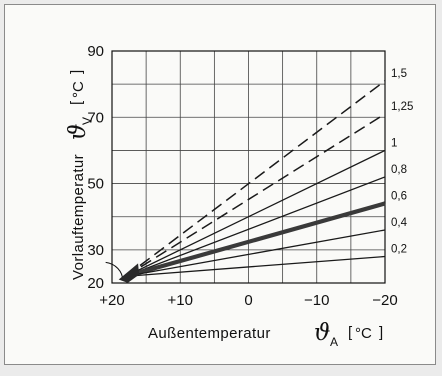 The image size is (442, 376). Describe the element at coordinates (209, 333) in the screenshot. I see `x-axis-label: Außentemperatur` at that location.